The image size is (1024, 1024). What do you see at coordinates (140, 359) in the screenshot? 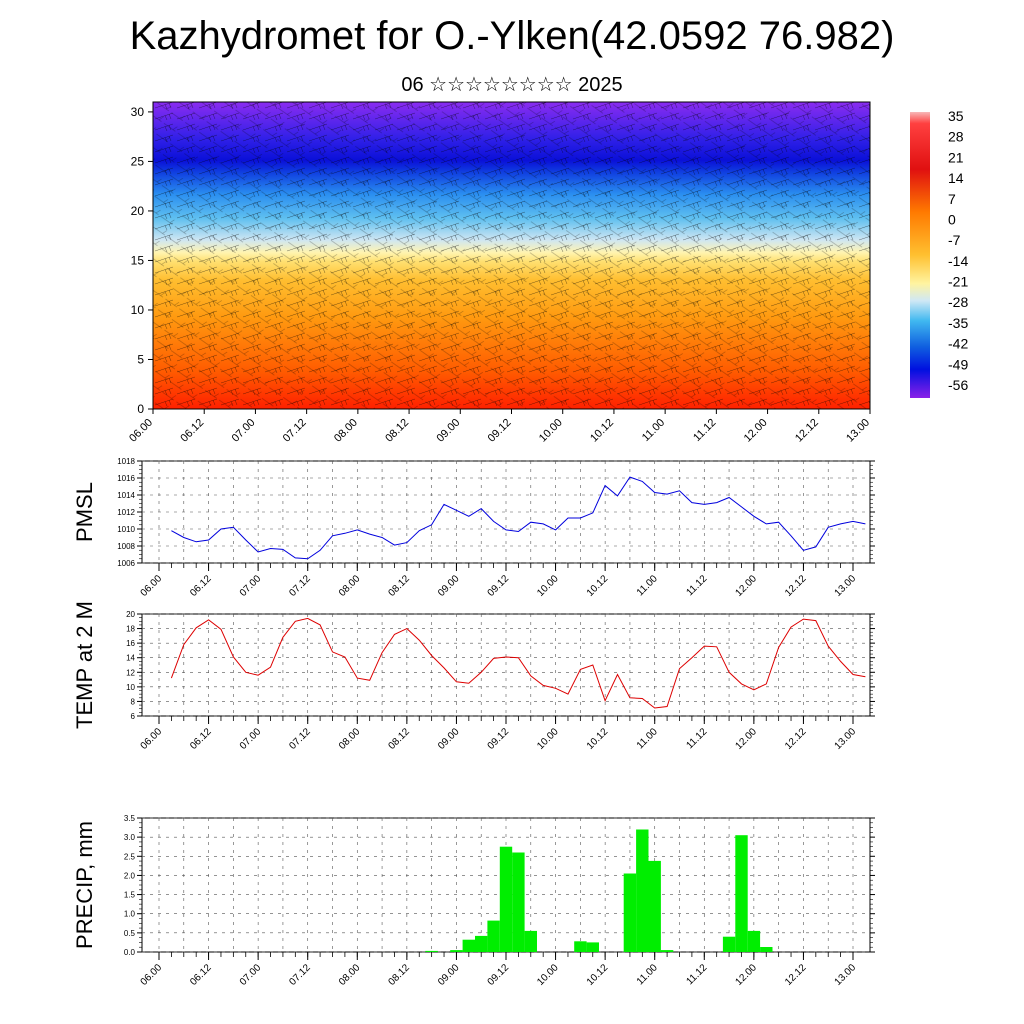
I see `y-tick-label: 5` at bounding box center [140, 359].